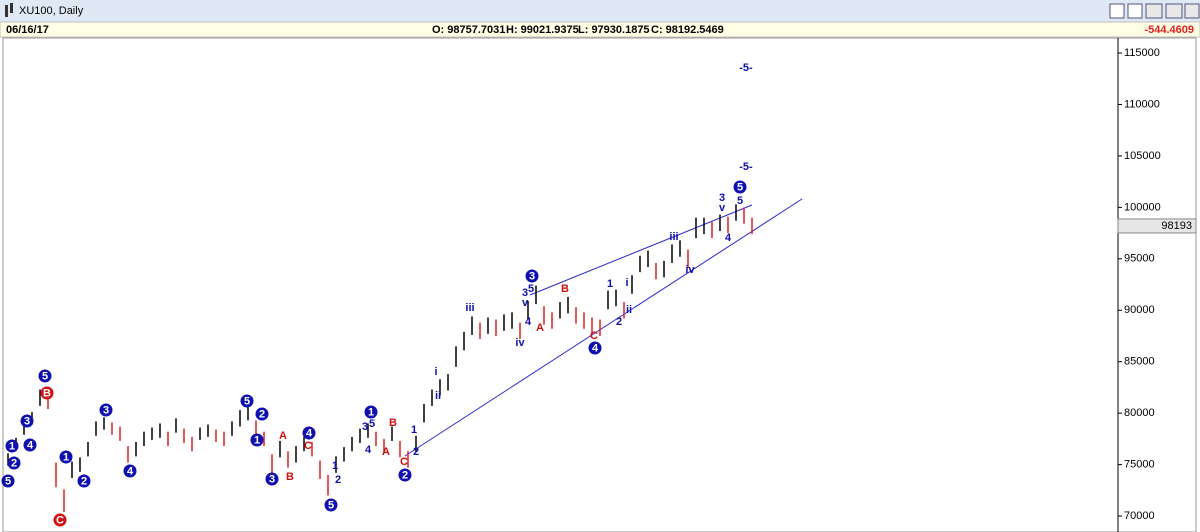 The image size is (1200, 532). What do you see at coordinates (1135, 11) in the screenshot?
I see `button-restore` at bounding box center [1135, 11].